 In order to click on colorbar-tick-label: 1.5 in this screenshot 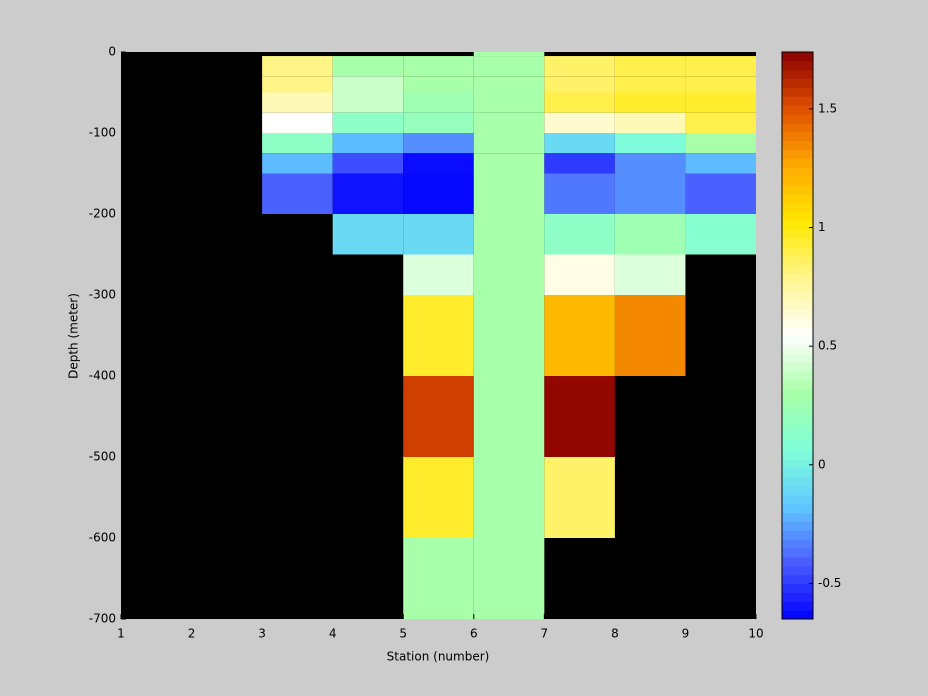, I will do `click(827, 108)`.